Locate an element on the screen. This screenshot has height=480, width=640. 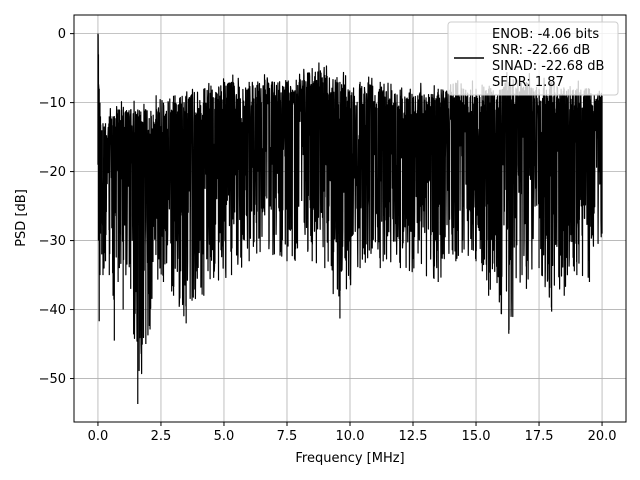
x-tick-label: 2.5 is located at coordinates (161, 436).